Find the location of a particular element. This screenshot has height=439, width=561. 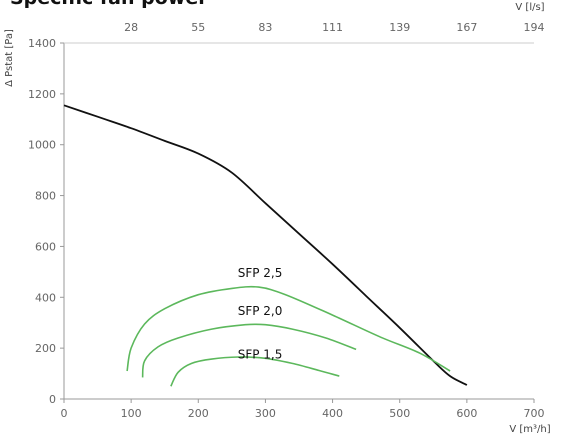

x-tick-label: 200 is located at coordinates (198, 413).